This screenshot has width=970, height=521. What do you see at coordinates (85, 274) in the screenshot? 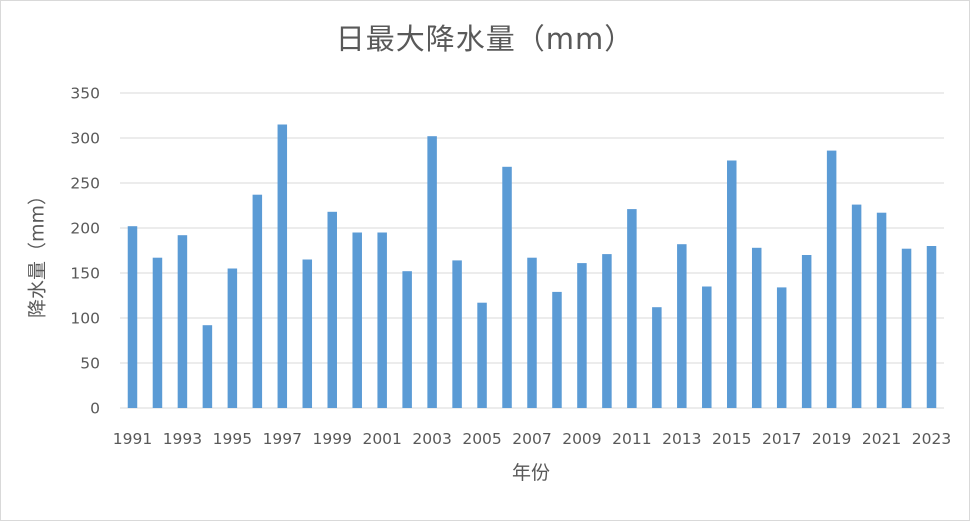
I see `y-tick-label: 150` at bounding box center [85, 274].